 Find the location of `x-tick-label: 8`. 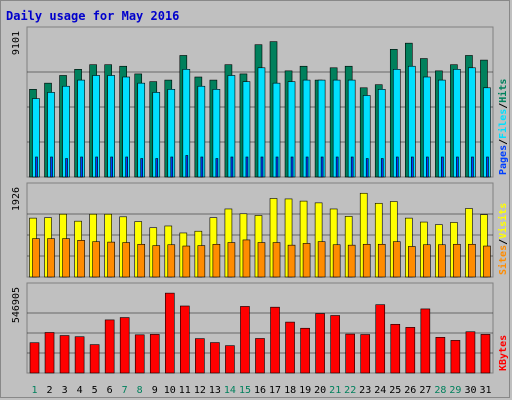

x-tick-label: 8 is located at coordinates (140, 390).